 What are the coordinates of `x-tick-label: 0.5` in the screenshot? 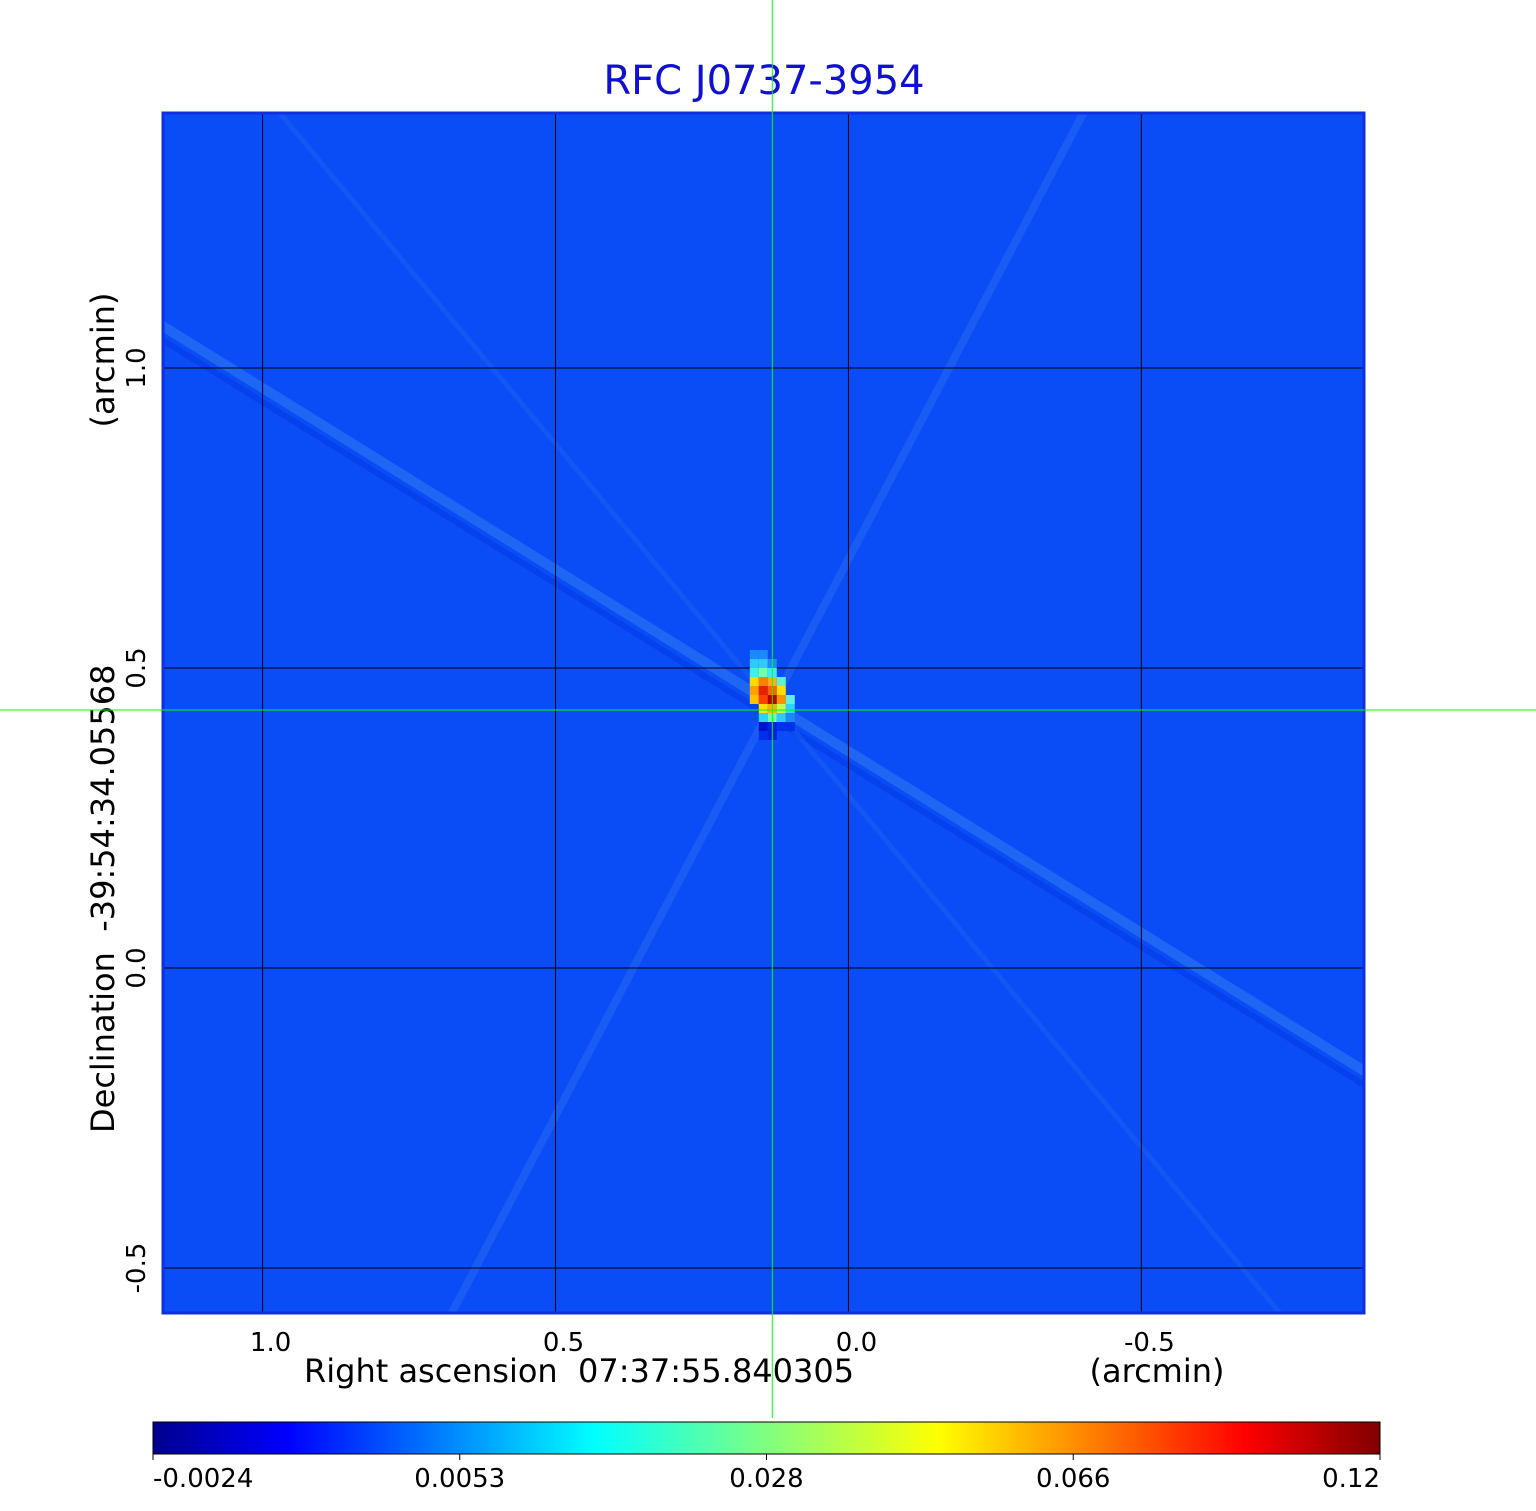 It's located at (563, 1343).